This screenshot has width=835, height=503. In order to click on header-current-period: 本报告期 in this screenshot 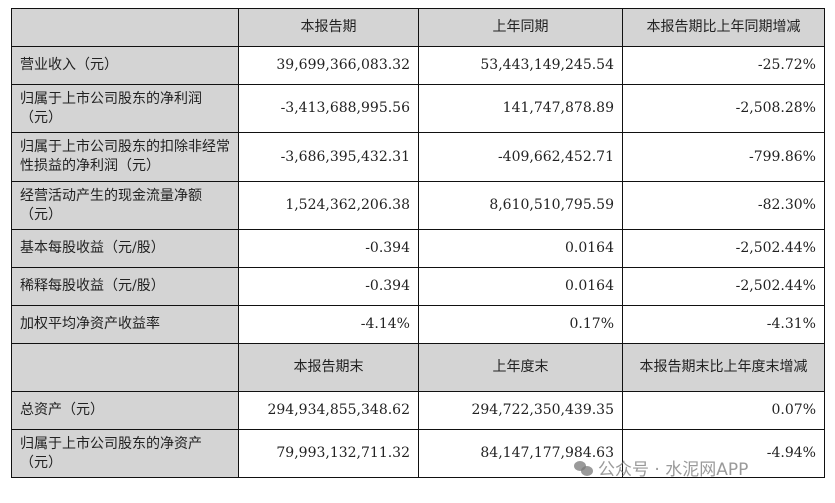, I will do `click(328, 27)`.